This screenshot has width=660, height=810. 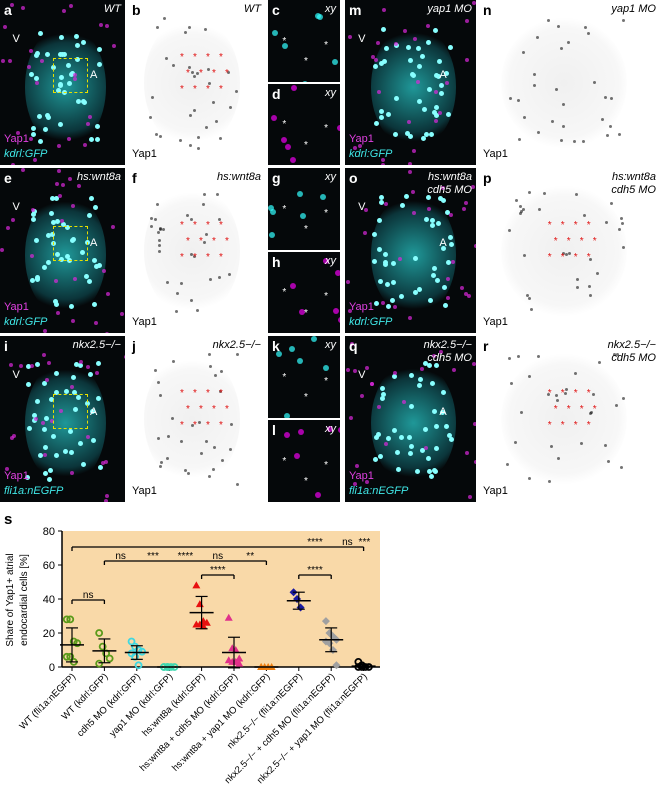 What do you see at coordinates (362, 207) in the screenshot?
I see `ventricle-label: V` at bounding box center [362, 207].